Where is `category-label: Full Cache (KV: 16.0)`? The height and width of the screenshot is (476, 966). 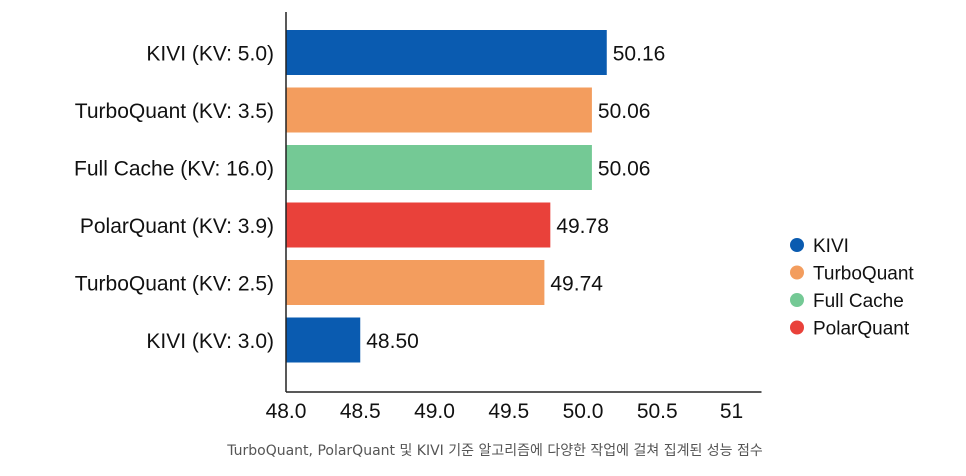 category-label: Full Cache (KV: 16.0) is located at coordinates (174, 169).